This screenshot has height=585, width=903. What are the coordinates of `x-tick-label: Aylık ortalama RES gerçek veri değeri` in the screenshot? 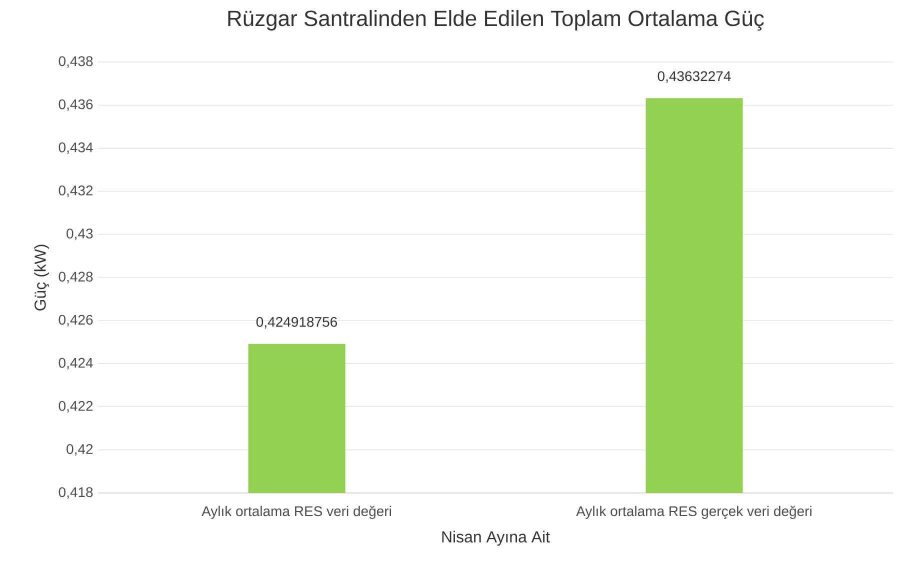 It's located at (694, 512).